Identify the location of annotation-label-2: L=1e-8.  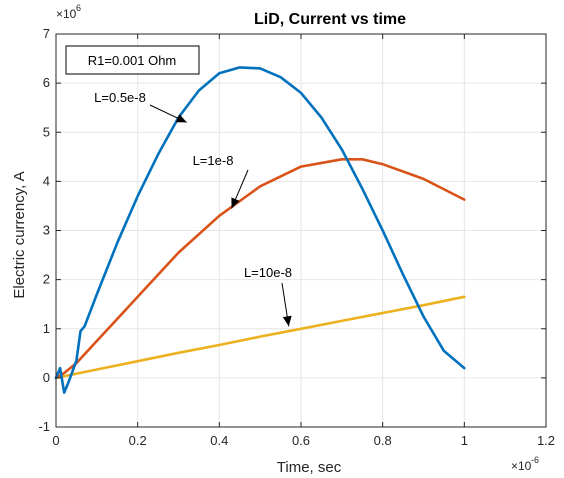
(213, 160).